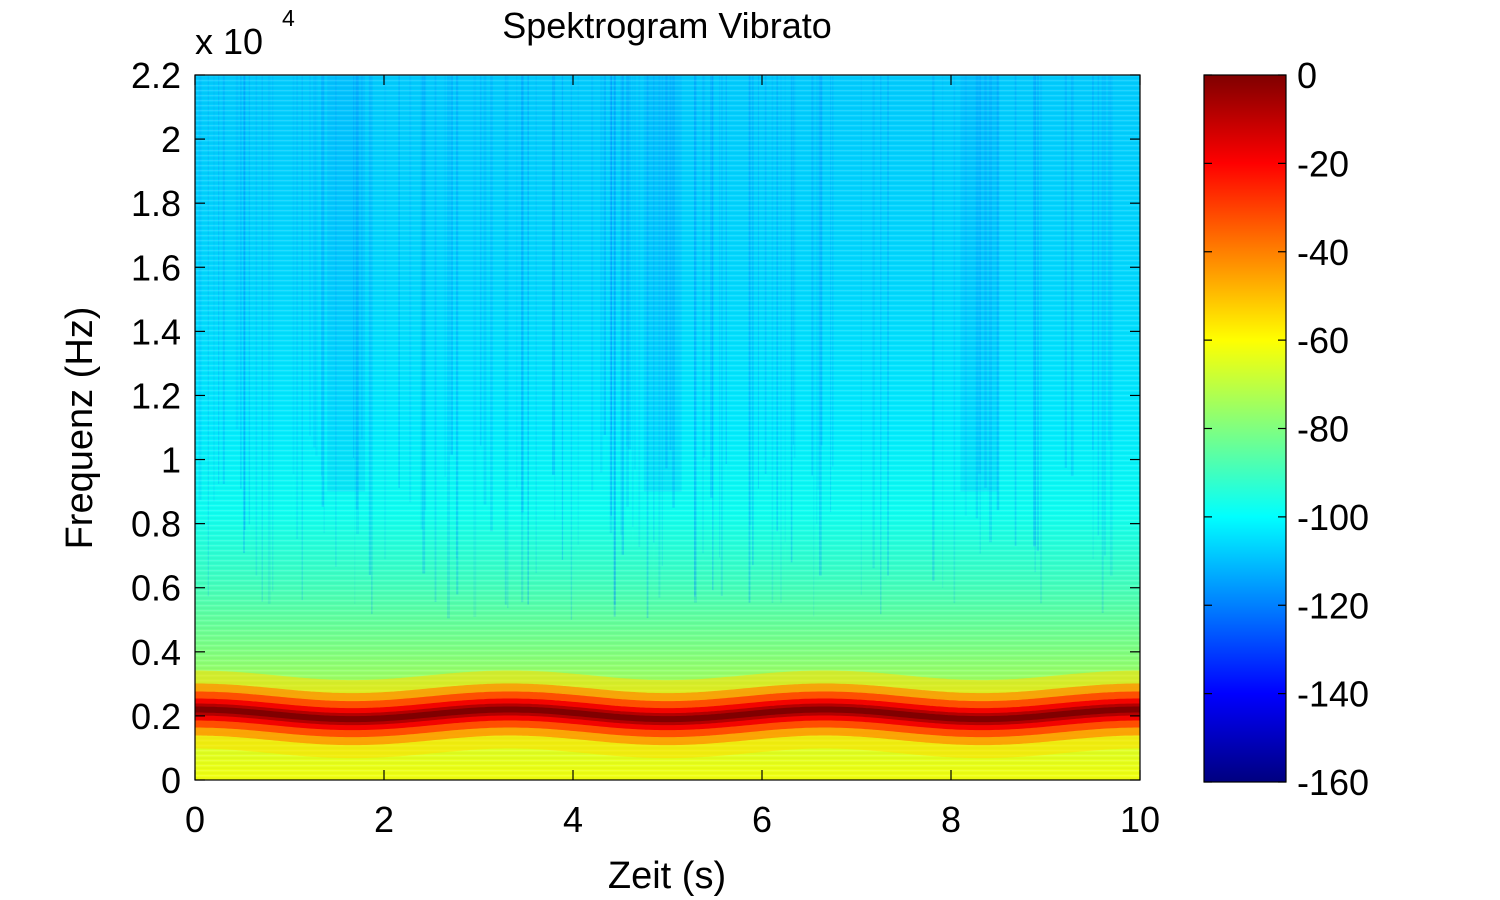 Image resolution: width=1500 pixels, height=900 pixels. What do you see at coordinates (80, 428) in the screenshot?
I see `y-axis-label: Frequenz (Hz)` at bounding box center [80, 428].